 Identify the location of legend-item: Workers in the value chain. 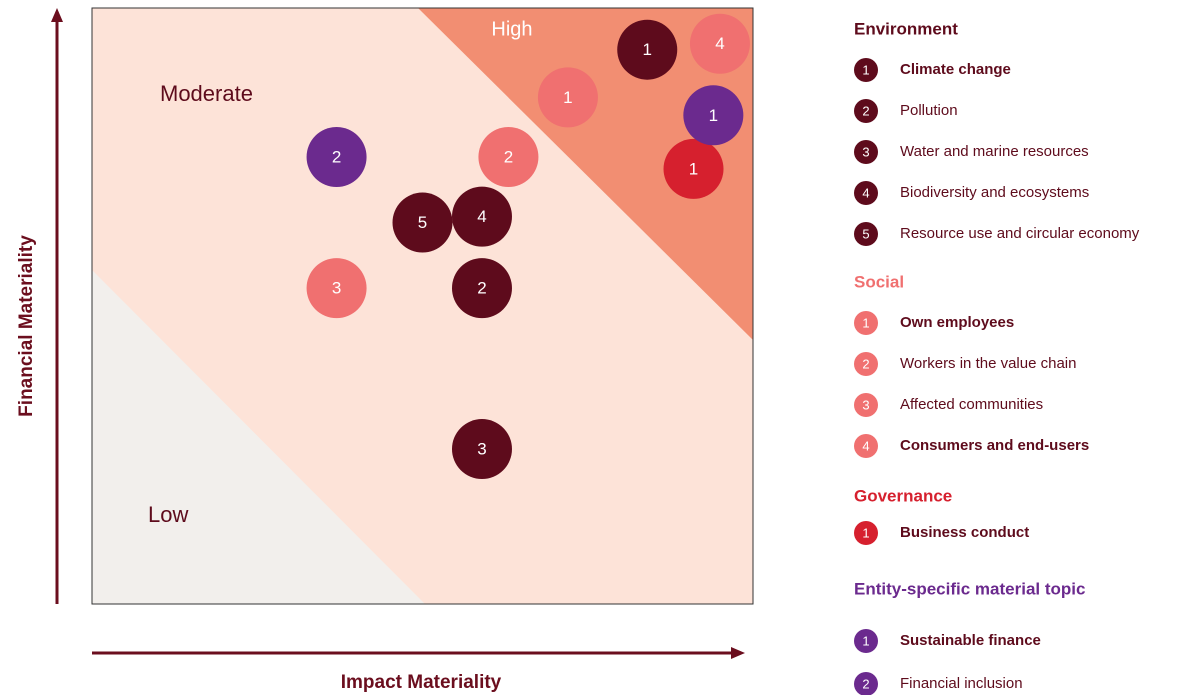
(988, 363).